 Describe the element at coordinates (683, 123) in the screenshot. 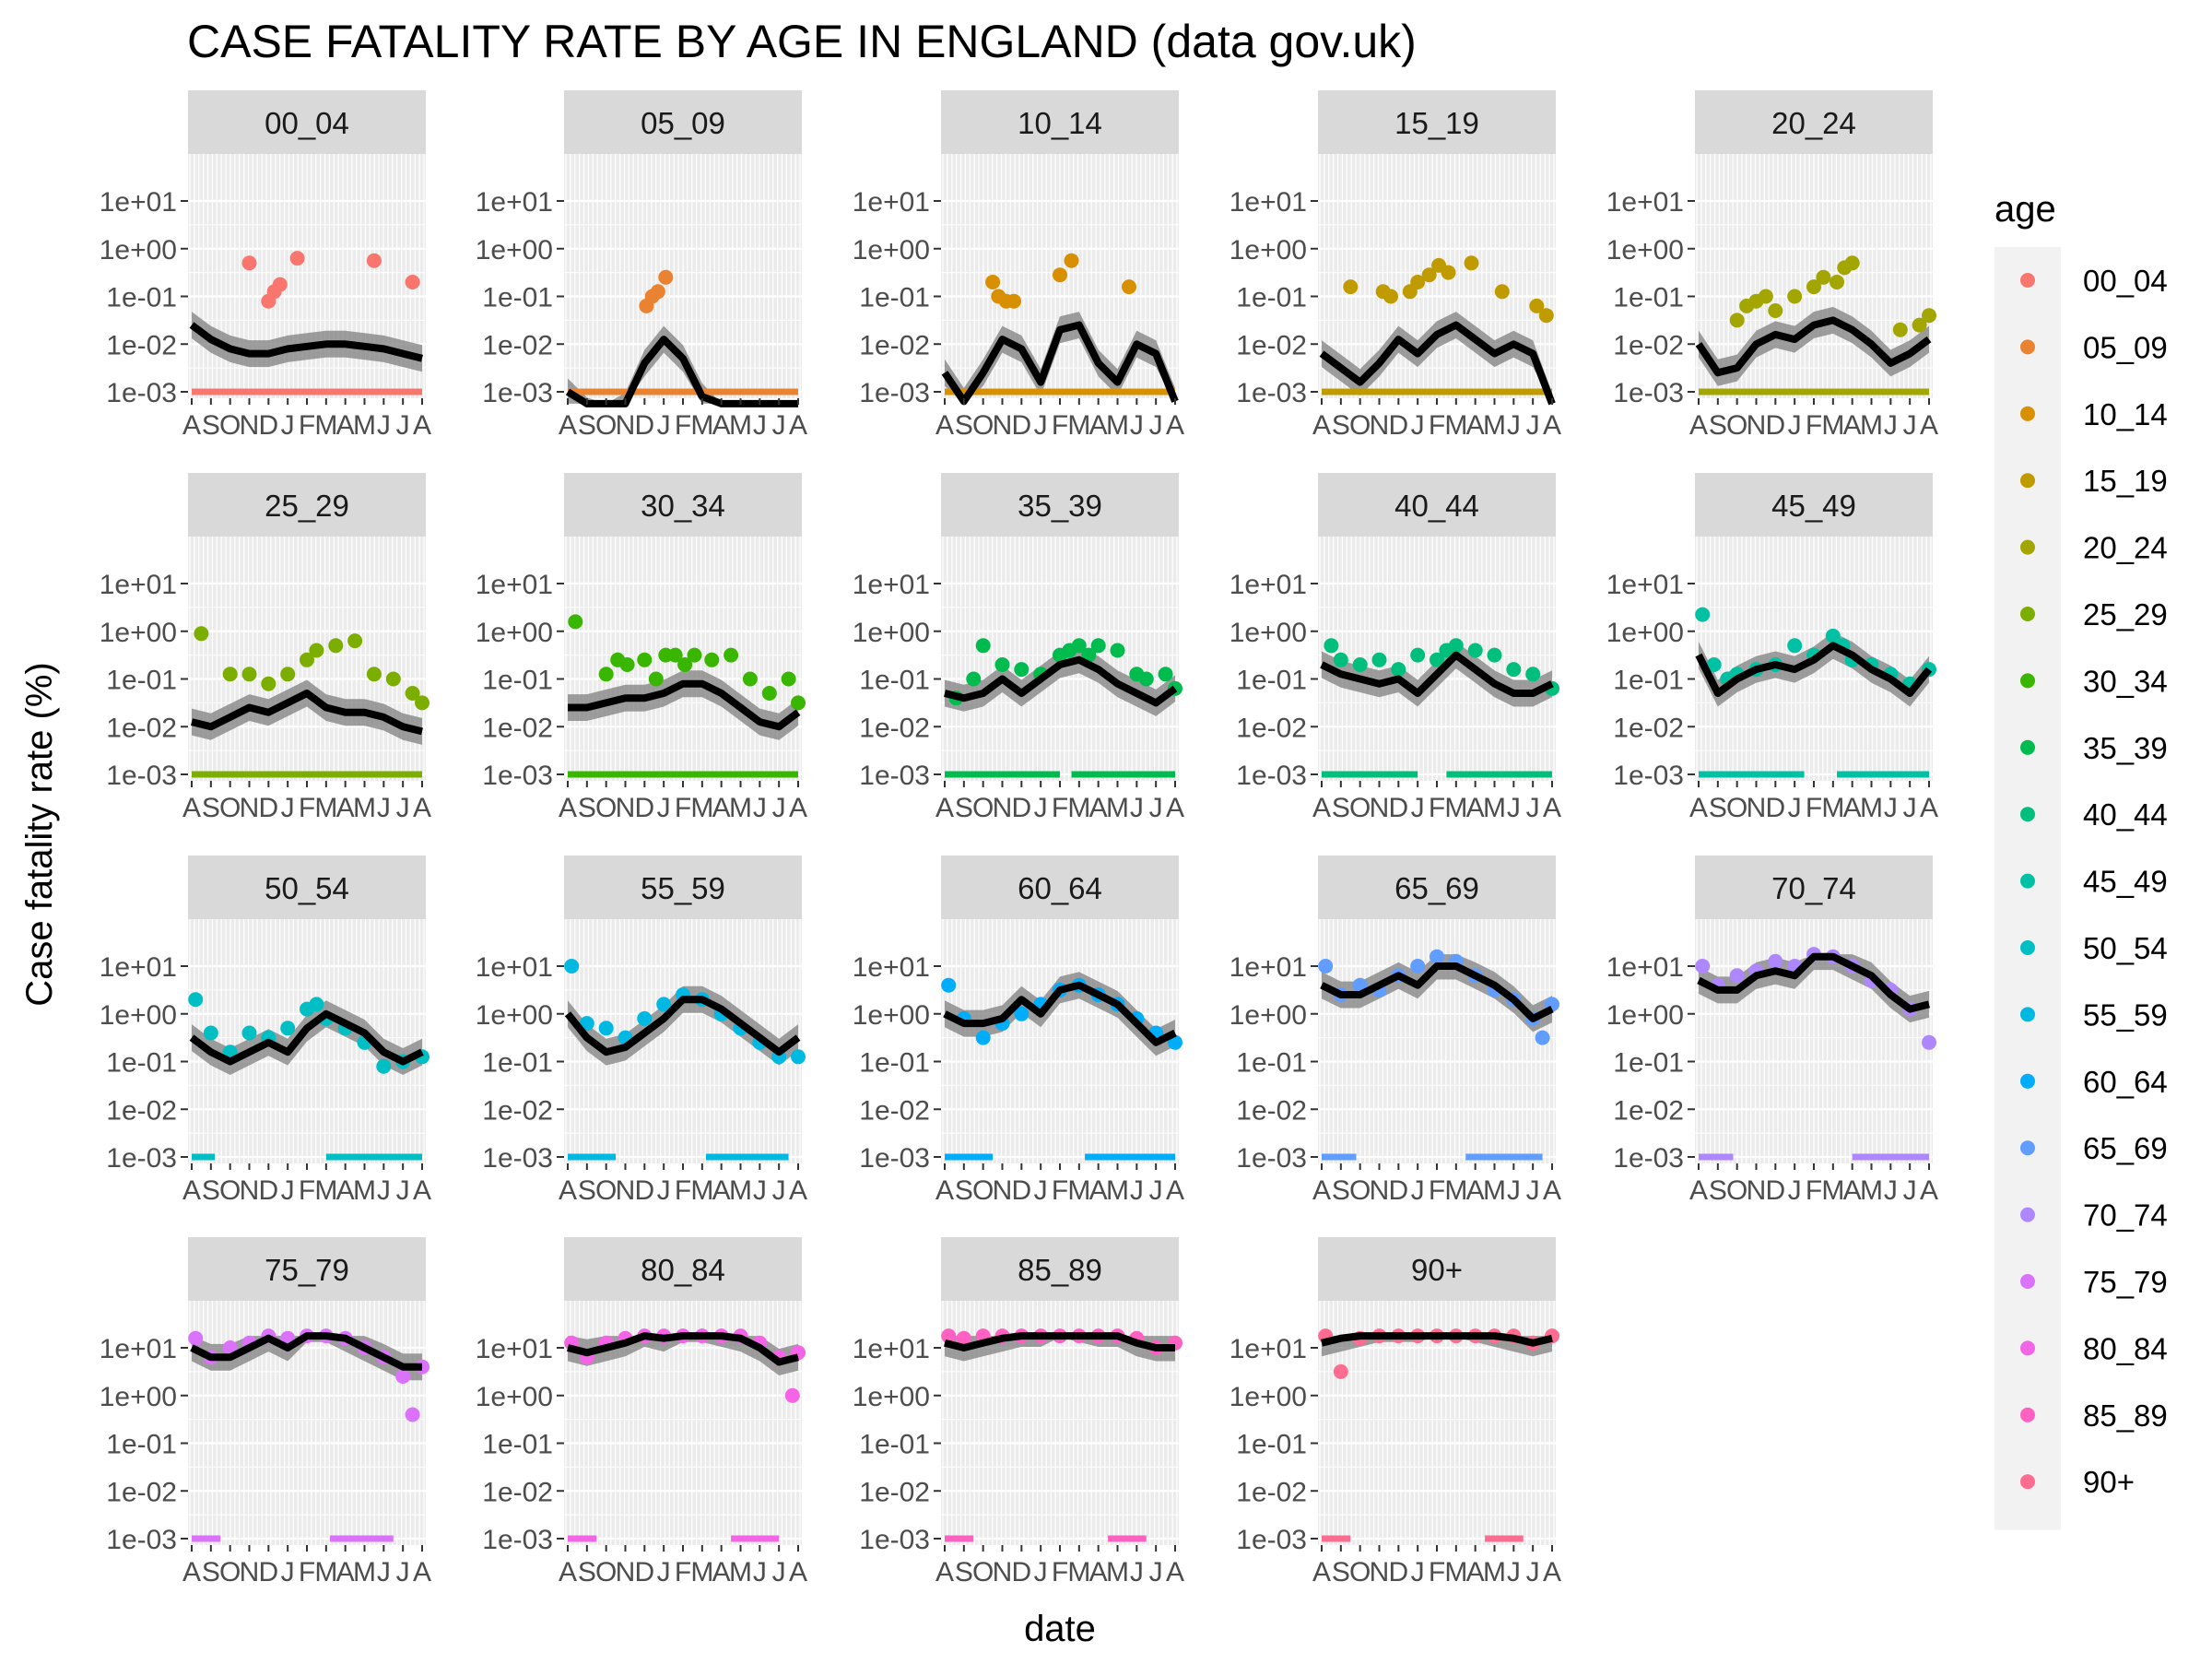

I see `facet-strip-label: 05_09` at that location.